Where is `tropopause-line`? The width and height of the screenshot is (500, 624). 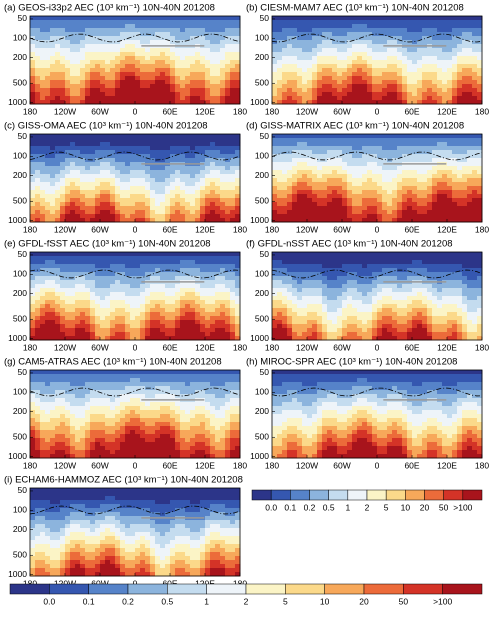 tropopause-line is located at coordinates (135, 38).